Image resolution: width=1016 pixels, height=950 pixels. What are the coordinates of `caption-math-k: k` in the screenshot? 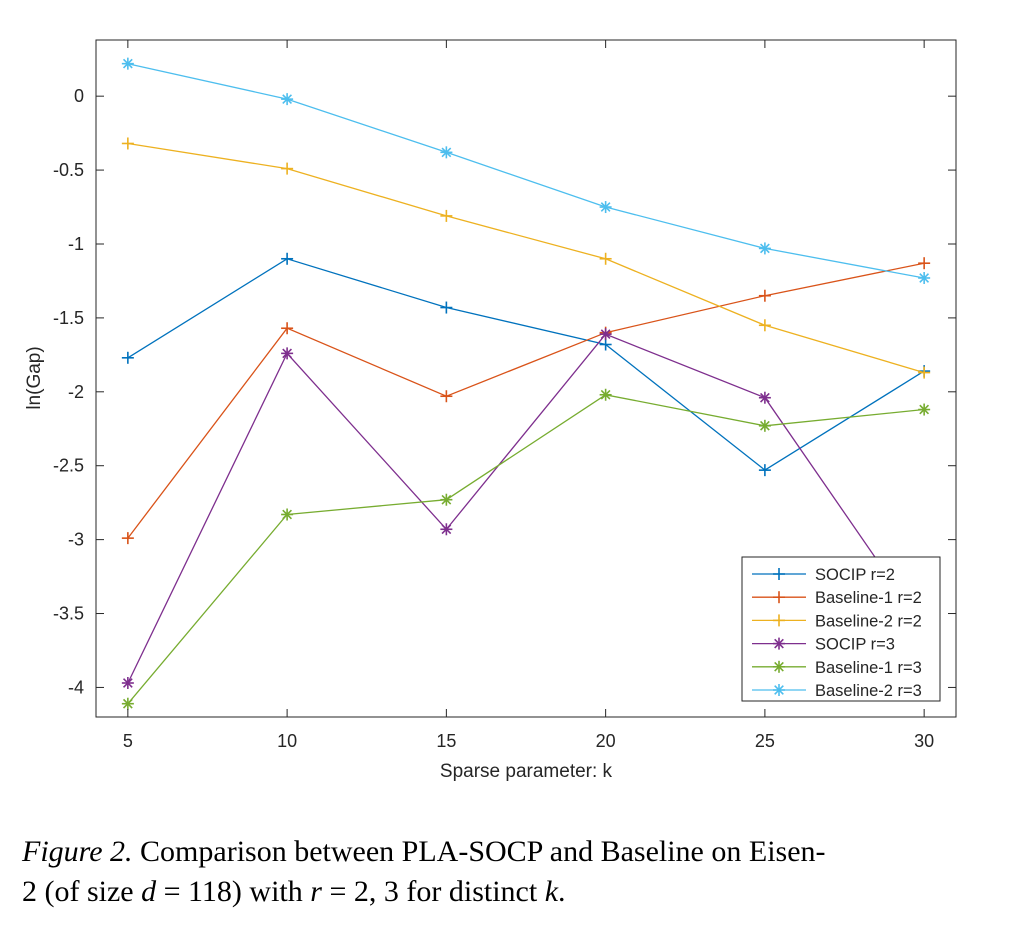 It's located at (551, 891).